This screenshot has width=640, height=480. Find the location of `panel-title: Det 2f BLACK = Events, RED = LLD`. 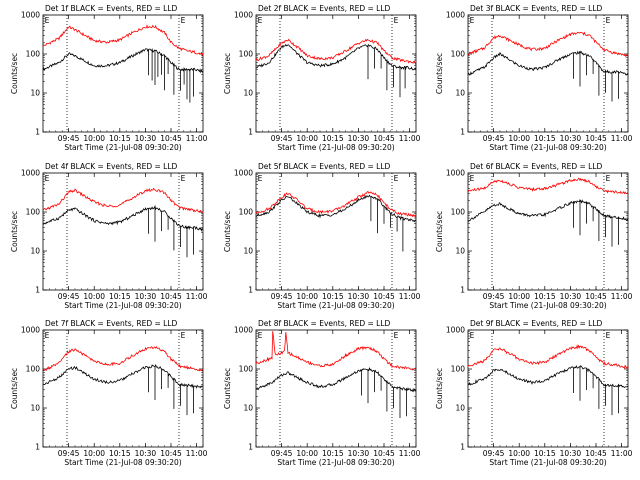

panel-title: Det 2f BLACK = Events, RED = LLD is located at coordinates (324, 8).